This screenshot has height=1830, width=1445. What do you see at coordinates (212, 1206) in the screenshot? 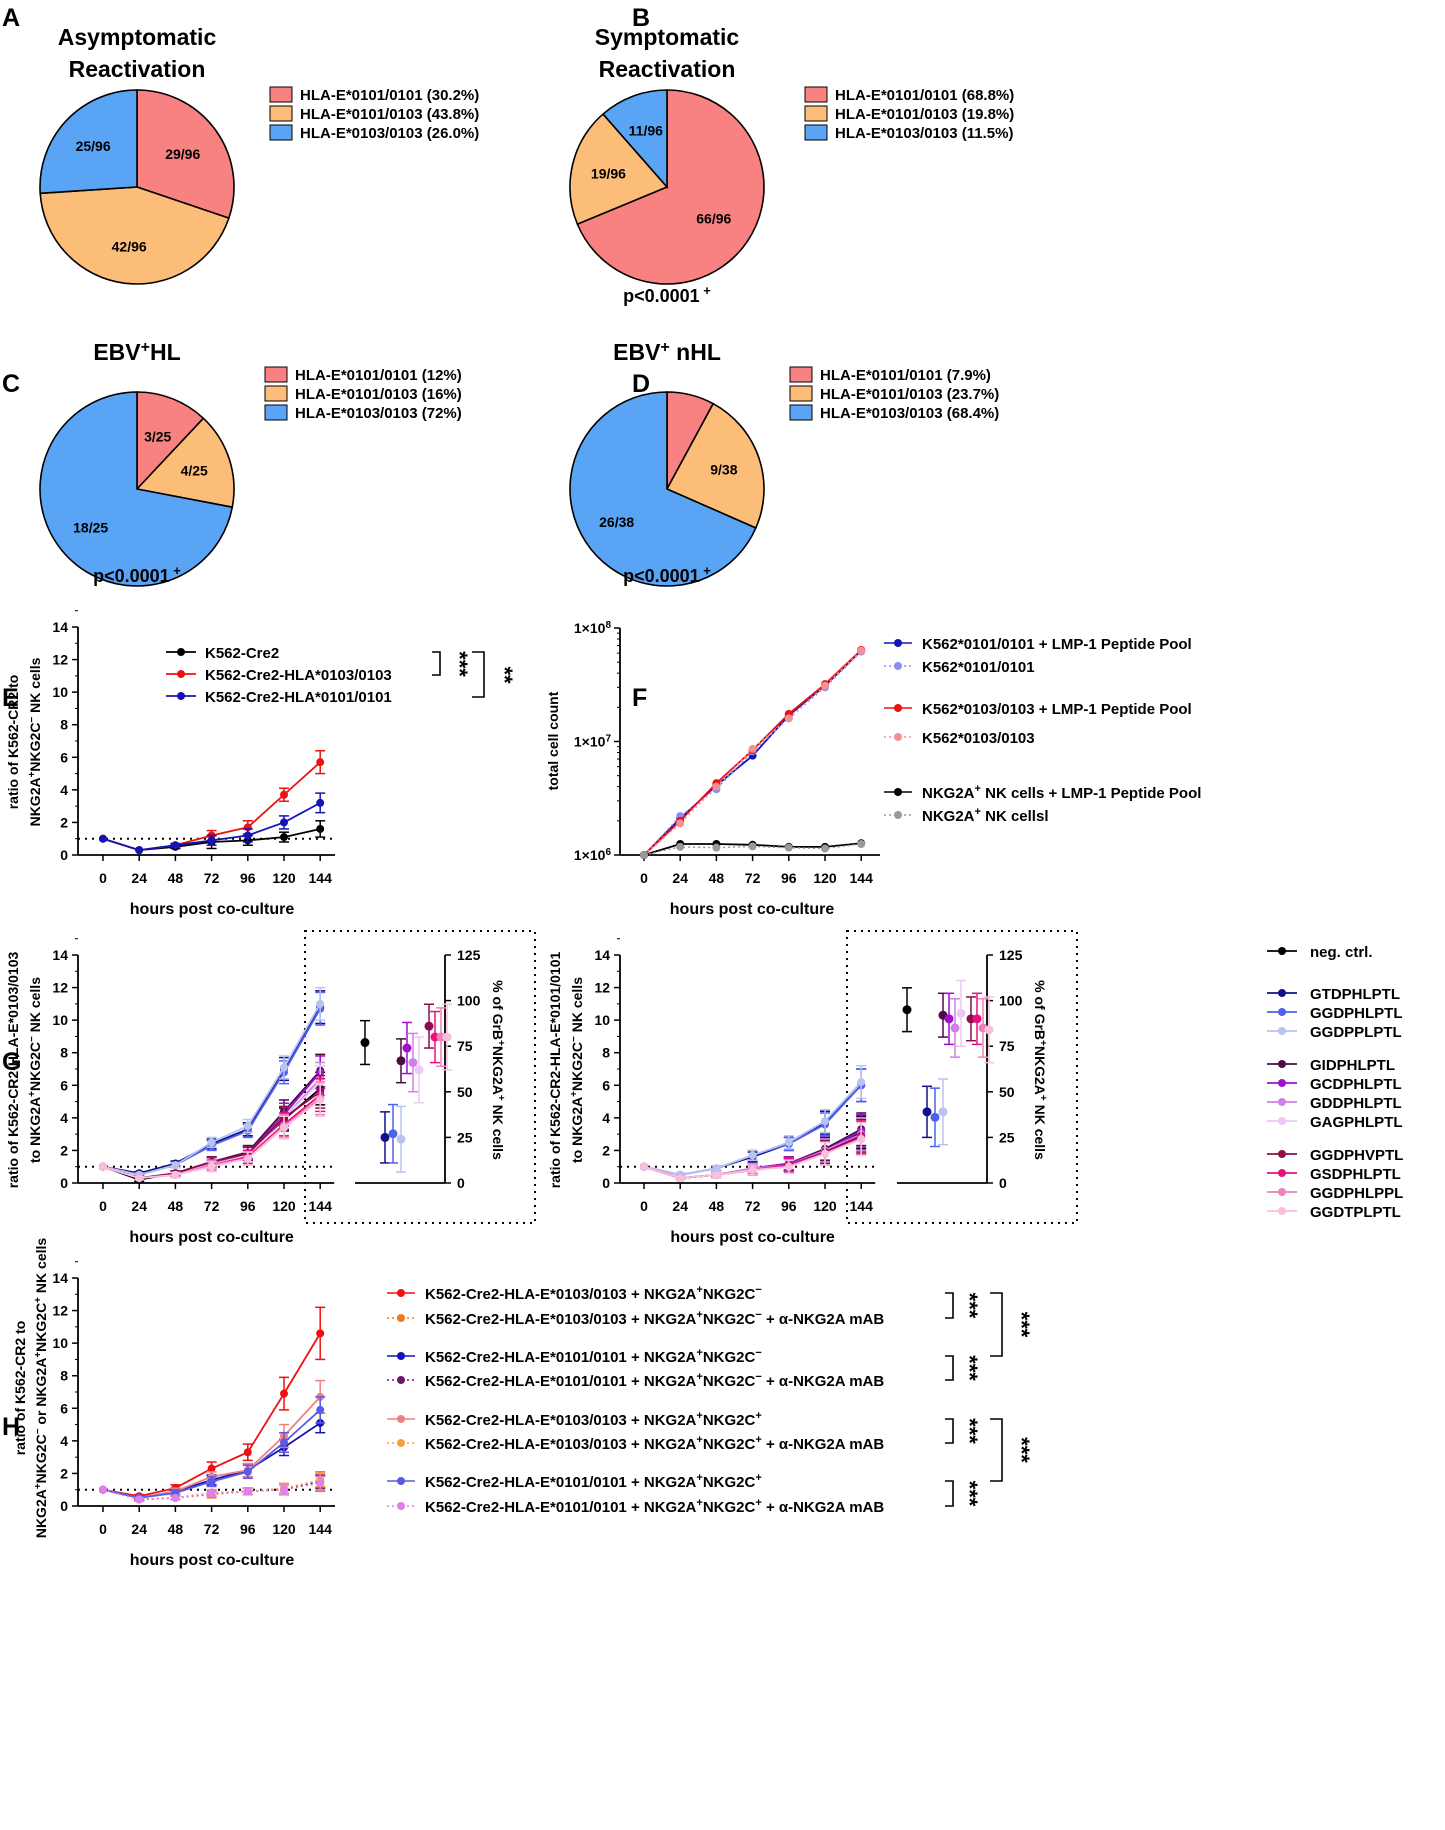
I see `x-tick-label: 72` at bounding box center [212, 1206].